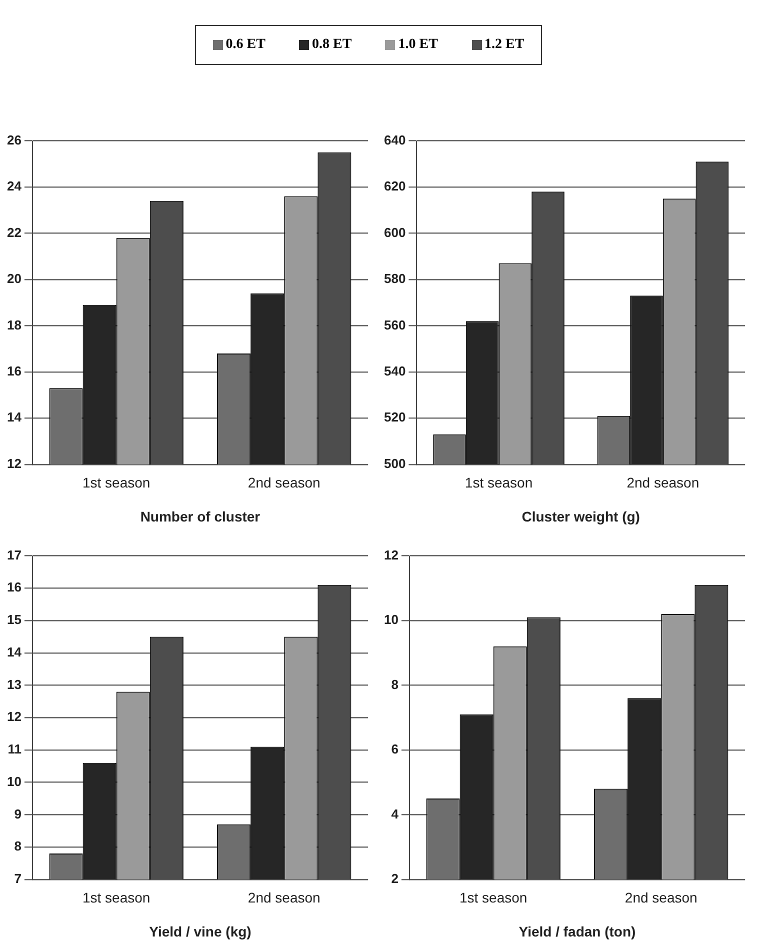  What do you see at coordinates (577, 931) in the screenshot?
I see `x-axis-title: Yield / fadan (ton)` at bounding box center [577, 931].